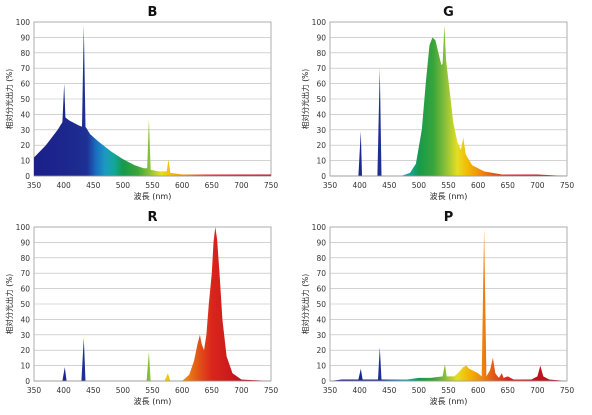 This screenshot has width=592, height=415. What do you see at coordinates (448, 12) in the screenshot?
I see `chart-title: G` at bounding box center [448, 12].